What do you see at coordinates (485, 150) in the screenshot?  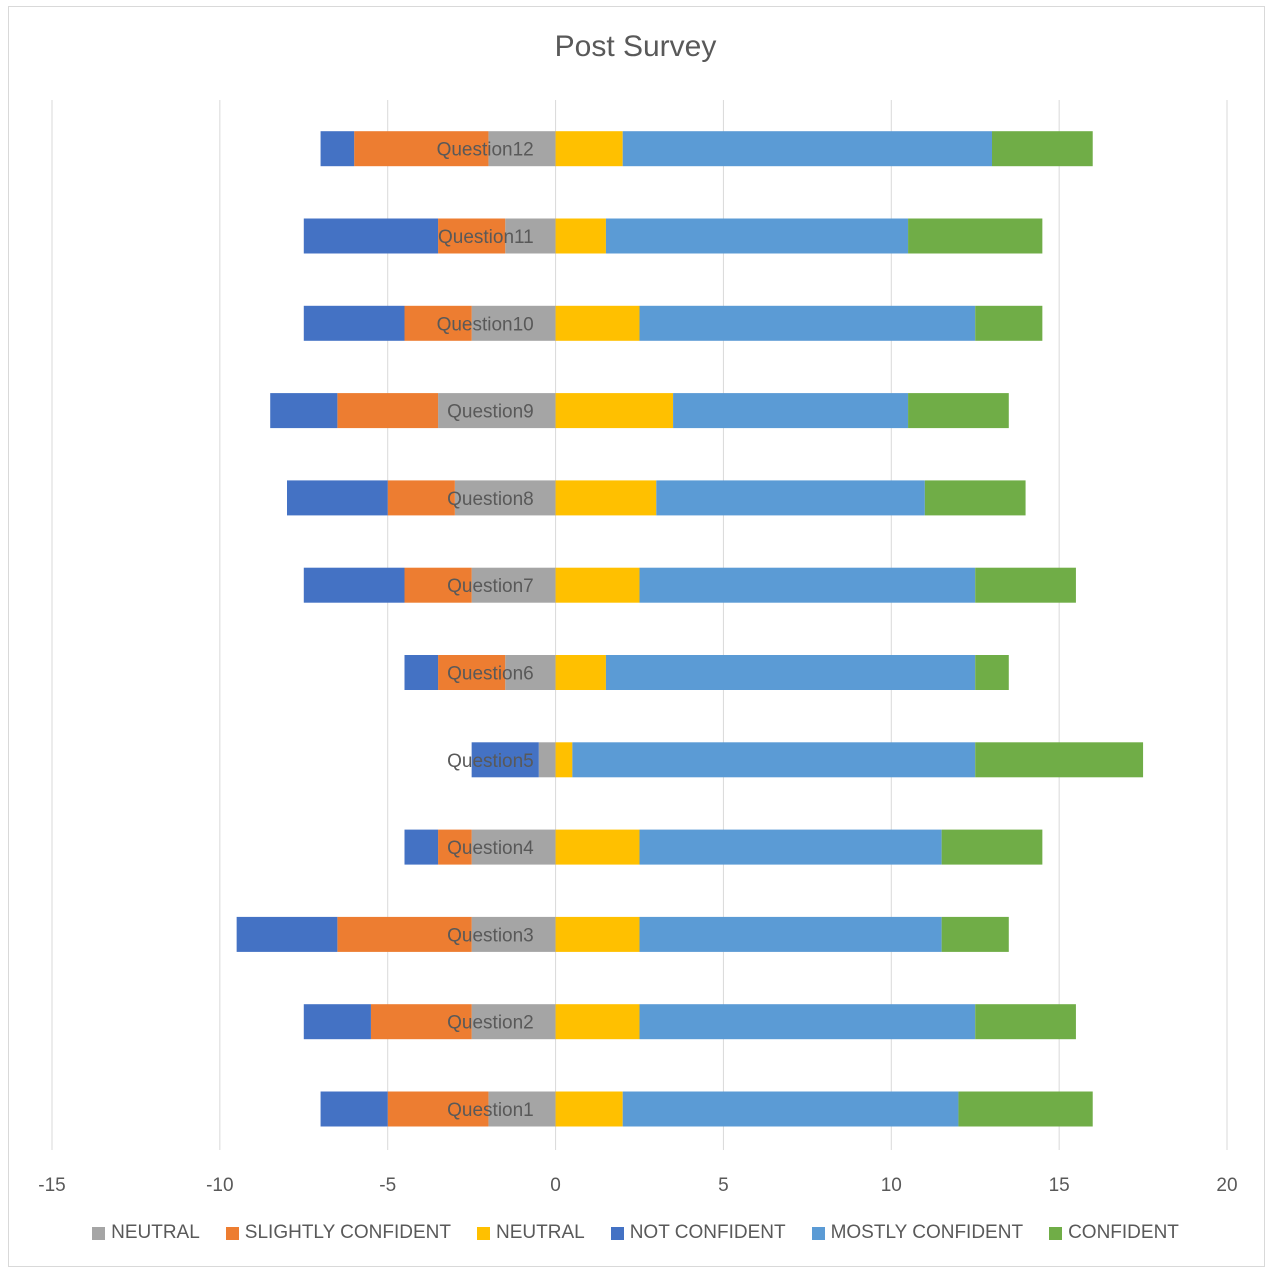 I see `category-label: Question12` at bounding box center [485, 150].